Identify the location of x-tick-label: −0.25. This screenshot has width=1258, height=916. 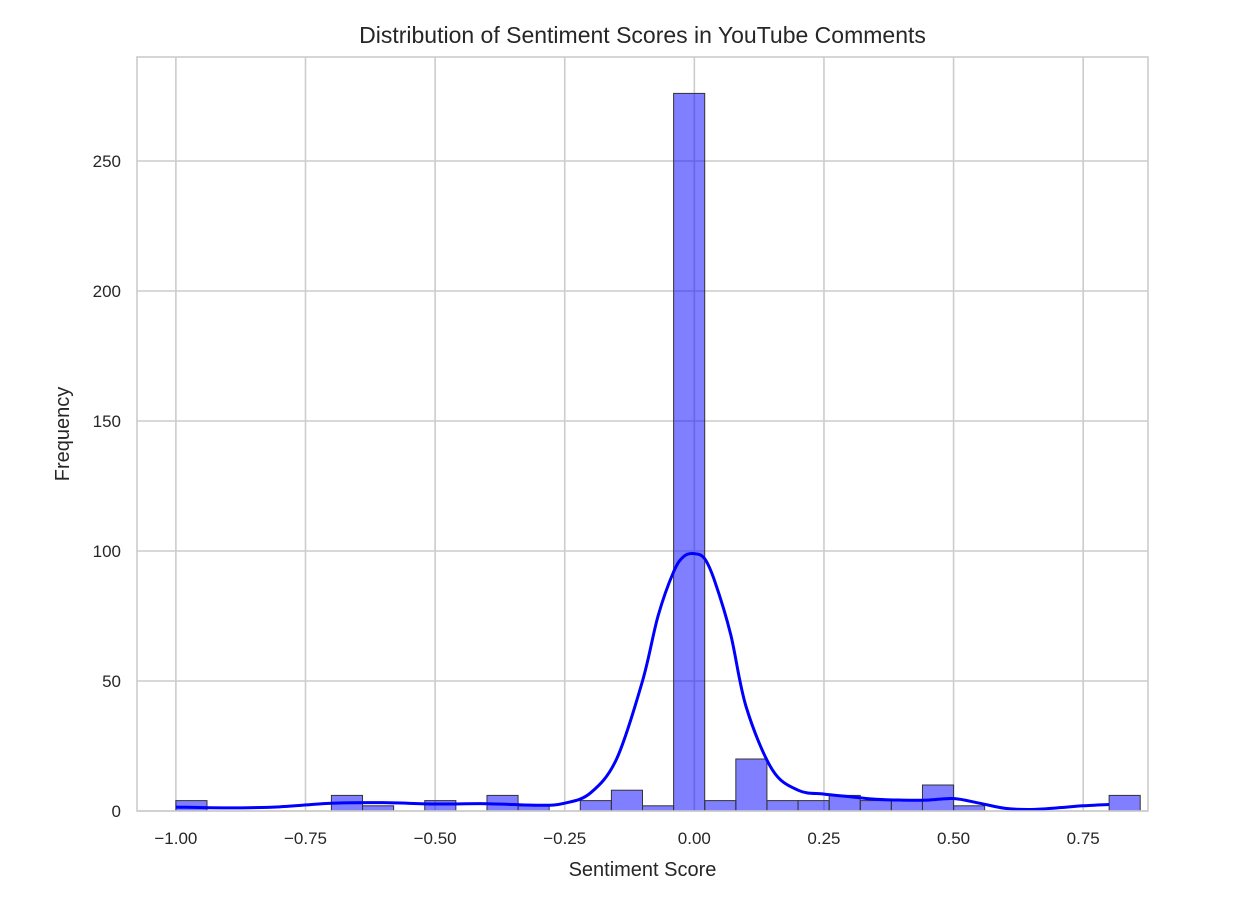
(564, 838).